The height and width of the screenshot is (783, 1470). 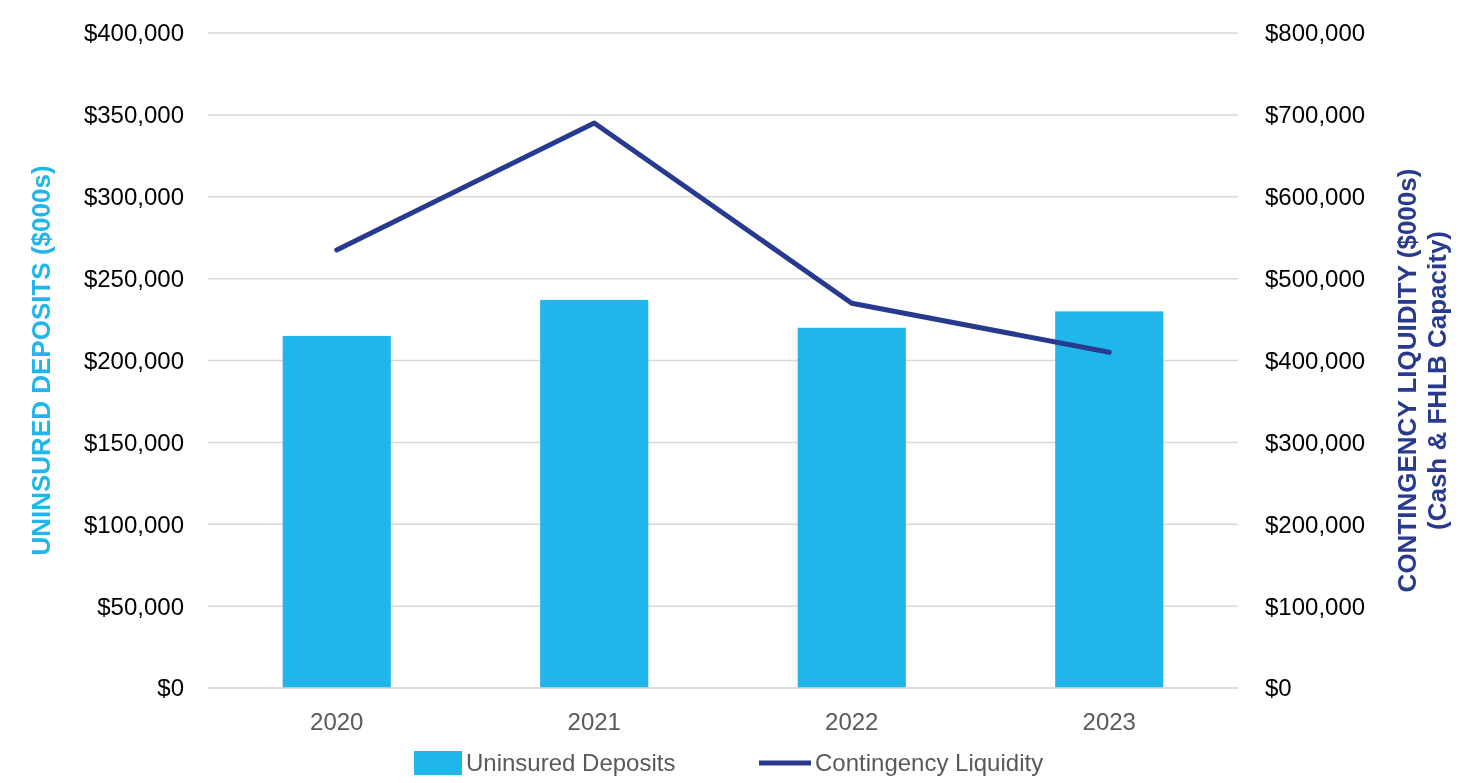 I want to click on y-tick-label: $300,000, so click(x=133, y=197).